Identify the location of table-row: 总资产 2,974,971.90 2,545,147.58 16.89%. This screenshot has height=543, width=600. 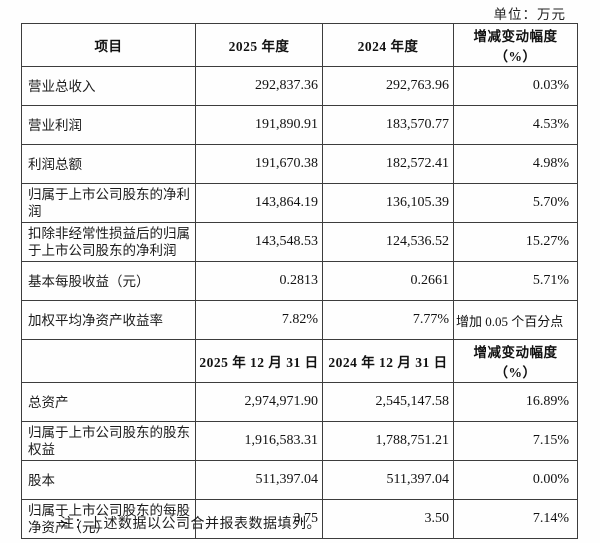
(299, 402).